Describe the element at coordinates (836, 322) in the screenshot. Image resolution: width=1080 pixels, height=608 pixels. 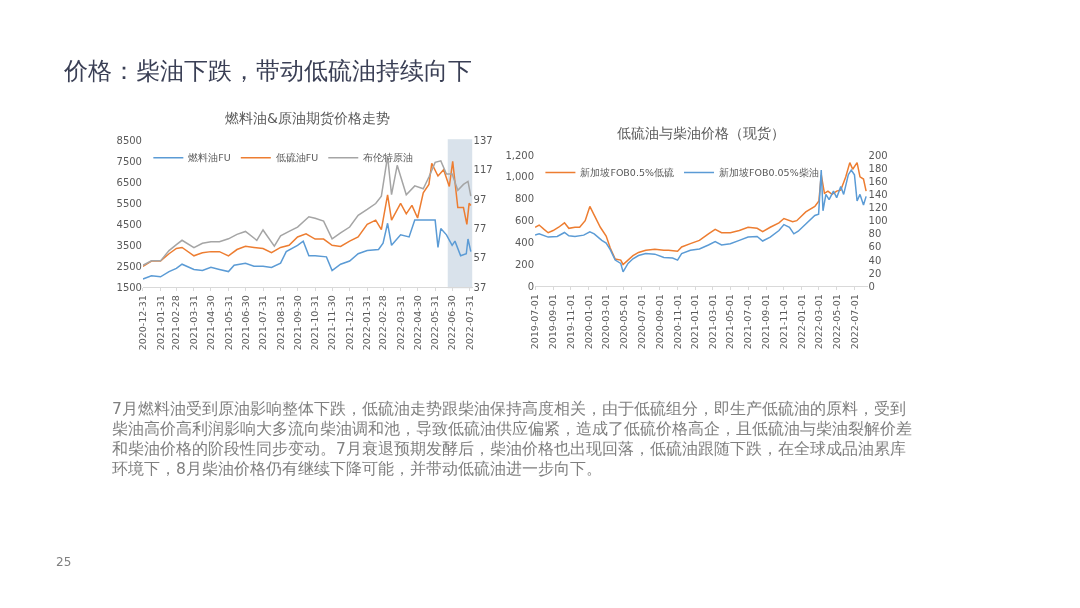
I see `x-tick-label: 2022-05-01` at that location.